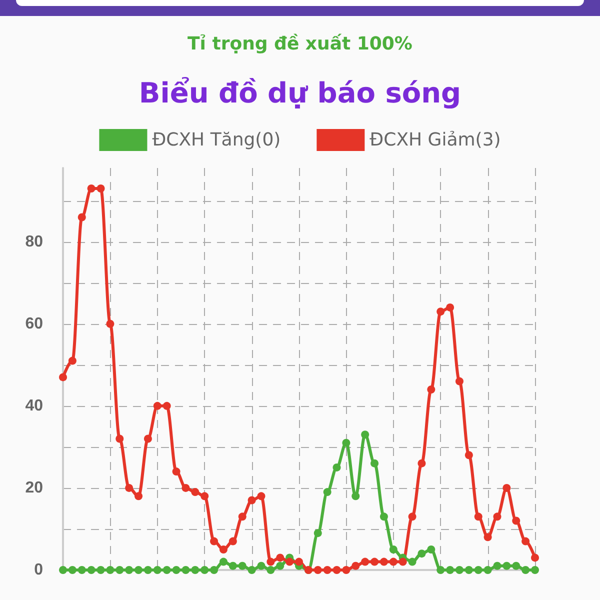 The image size is (600, 600). What do you see at coordinates (435, 140) in the screenshot?
I see `legend-label: ĐCXH Giảm(3)` at bounding box center [435, 140].